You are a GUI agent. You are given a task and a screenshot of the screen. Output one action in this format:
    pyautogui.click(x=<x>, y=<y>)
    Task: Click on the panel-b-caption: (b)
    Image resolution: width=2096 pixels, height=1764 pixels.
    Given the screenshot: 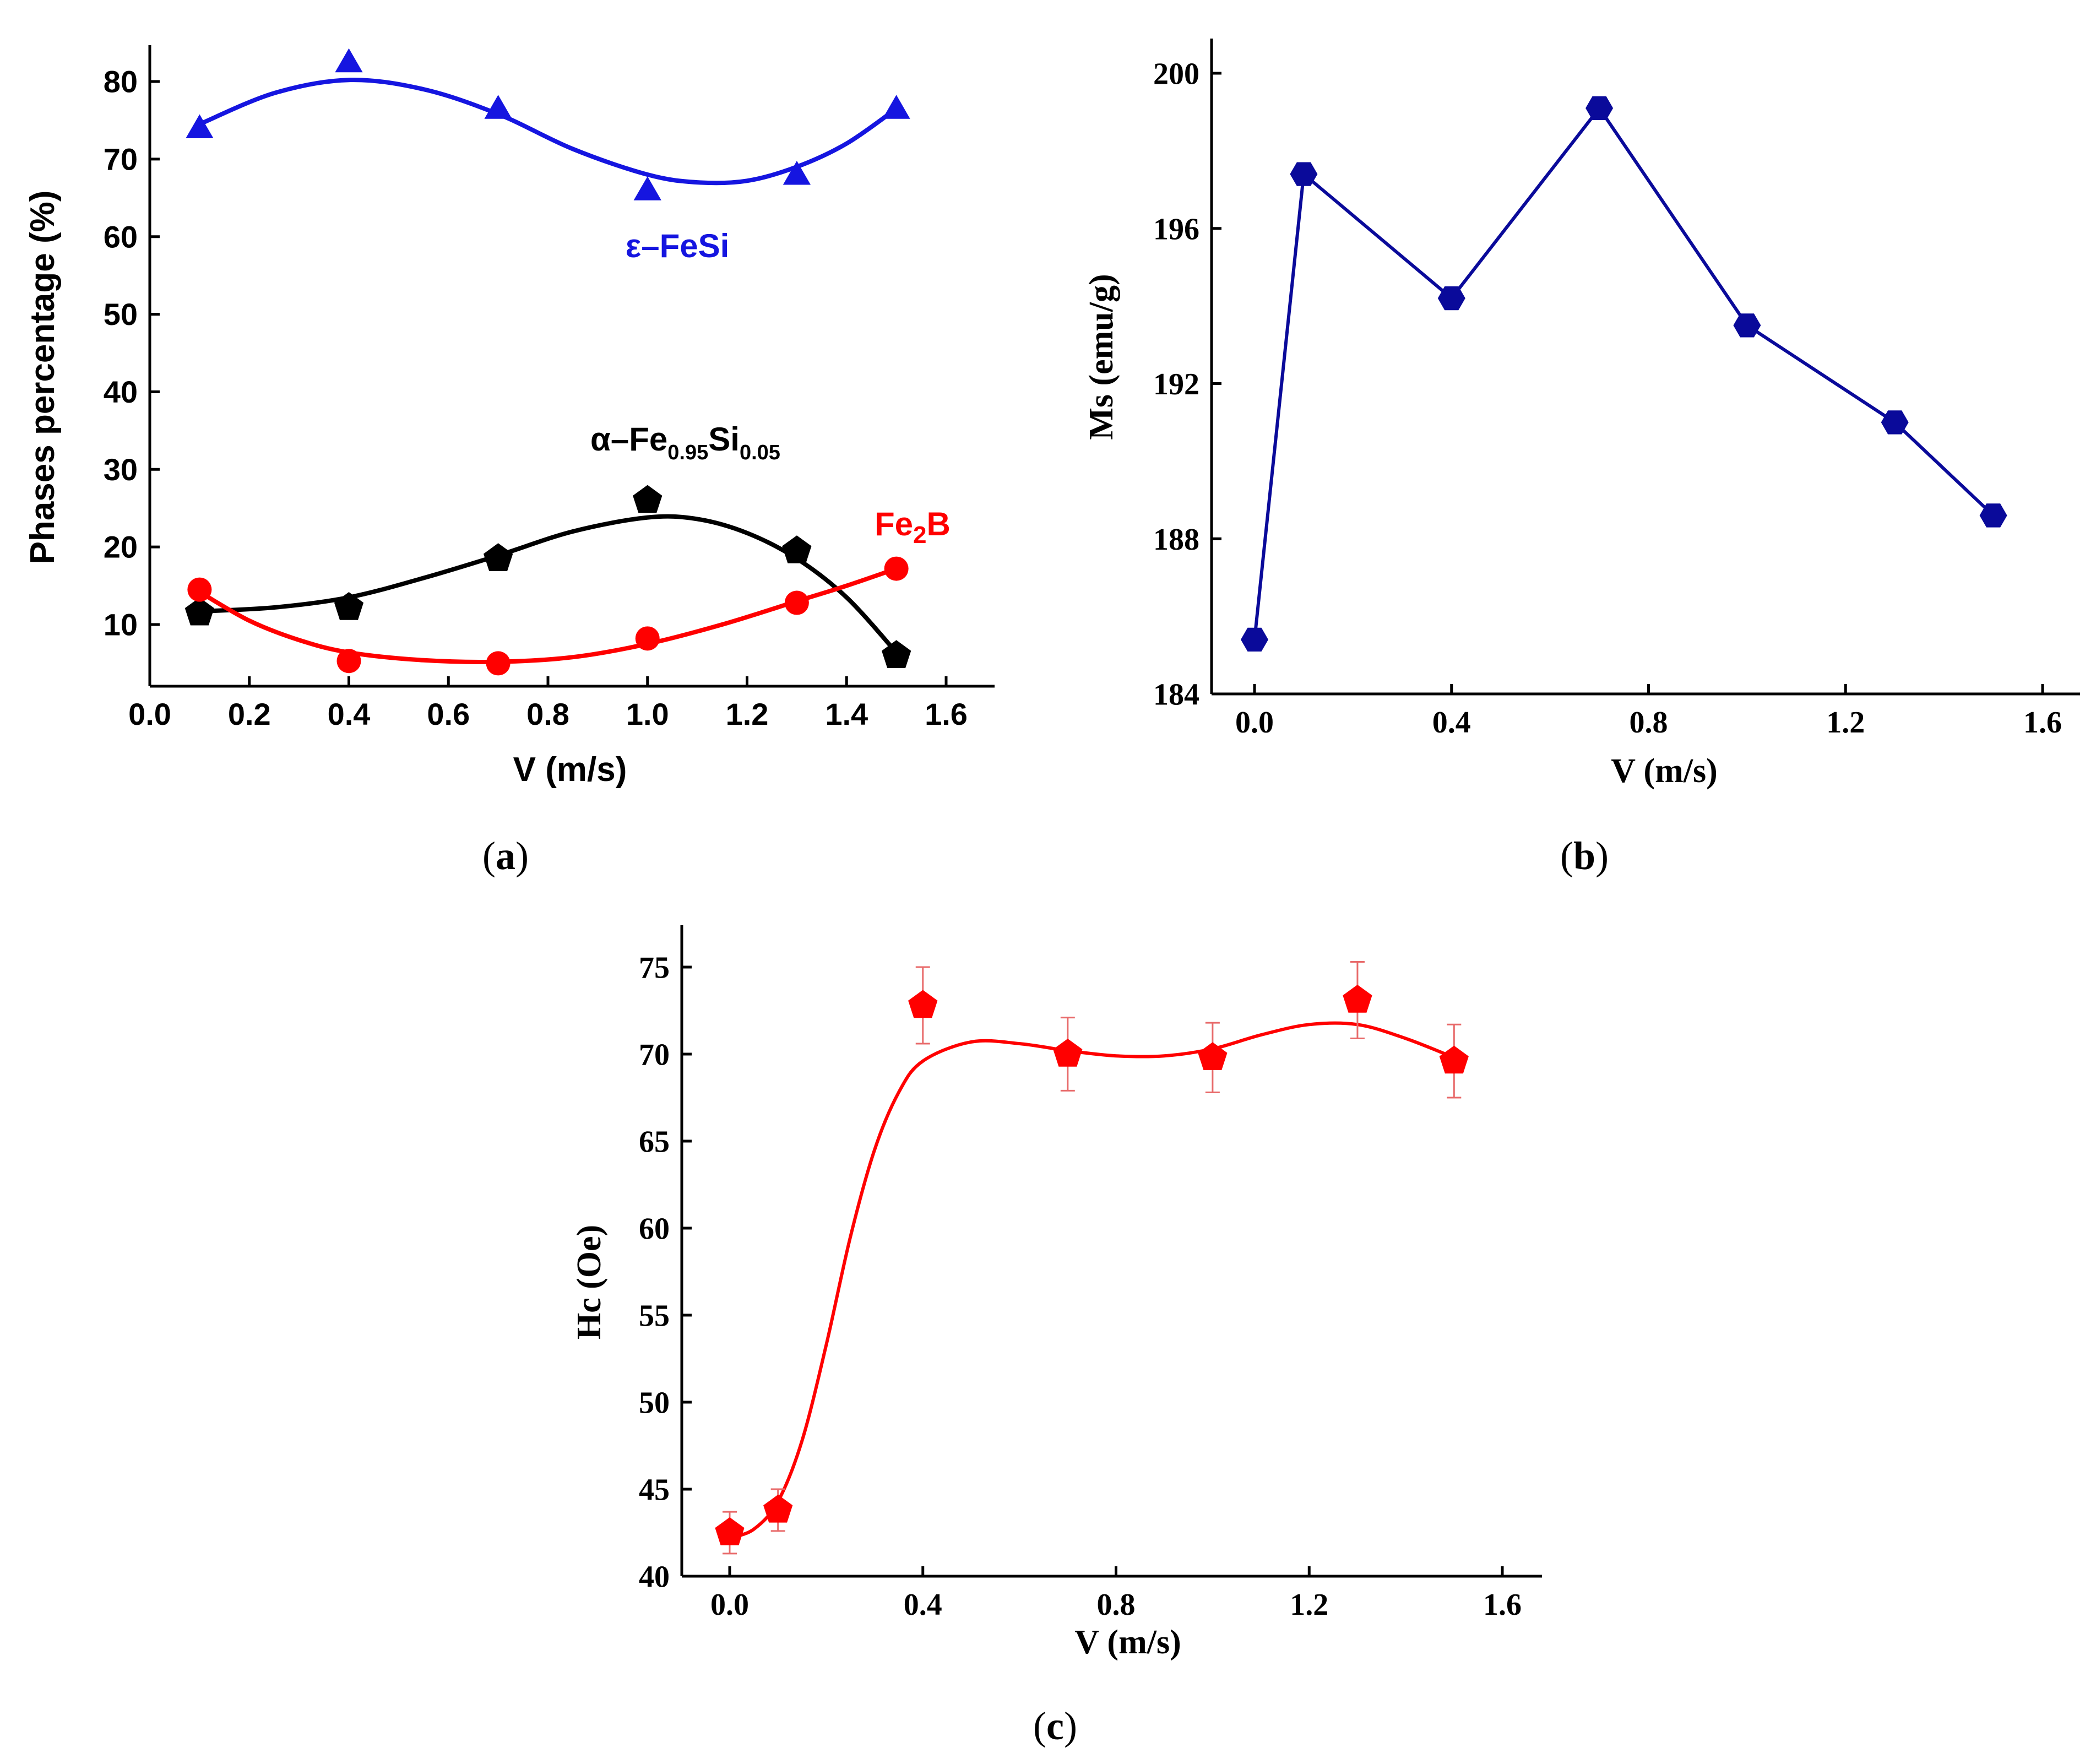 What is the action you would take?
    pyautogui.click(x=1585, y=856)
    